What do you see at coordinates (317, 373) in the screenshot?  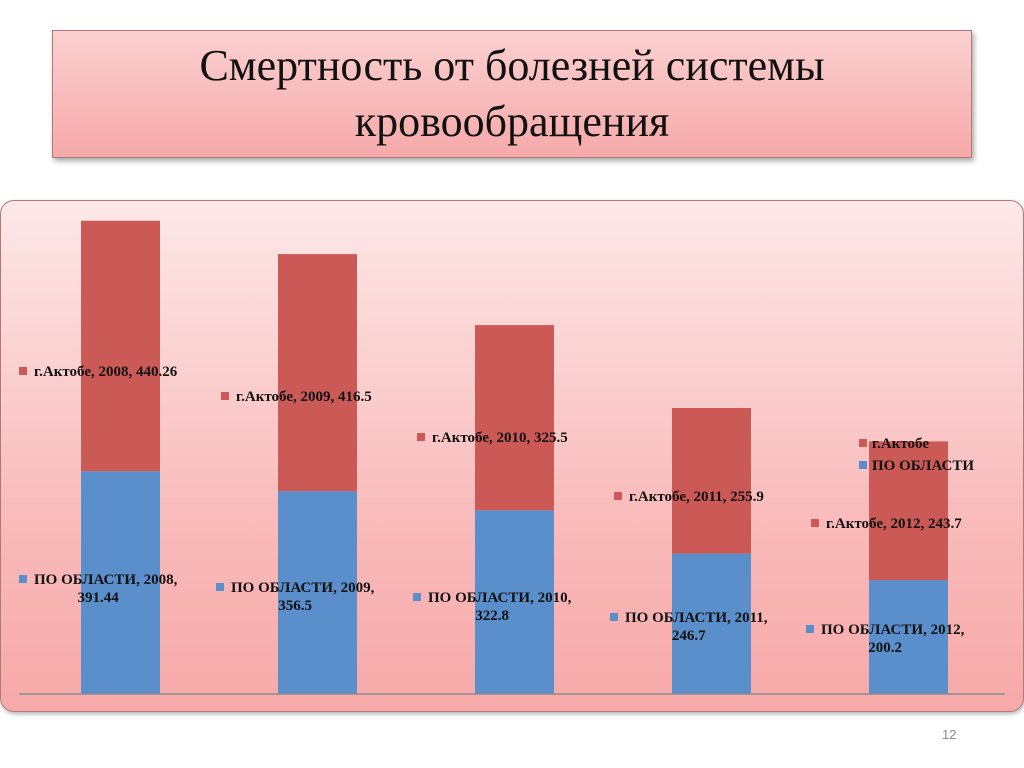 I see `bar-city-2009` at bounding box center [317, 373].